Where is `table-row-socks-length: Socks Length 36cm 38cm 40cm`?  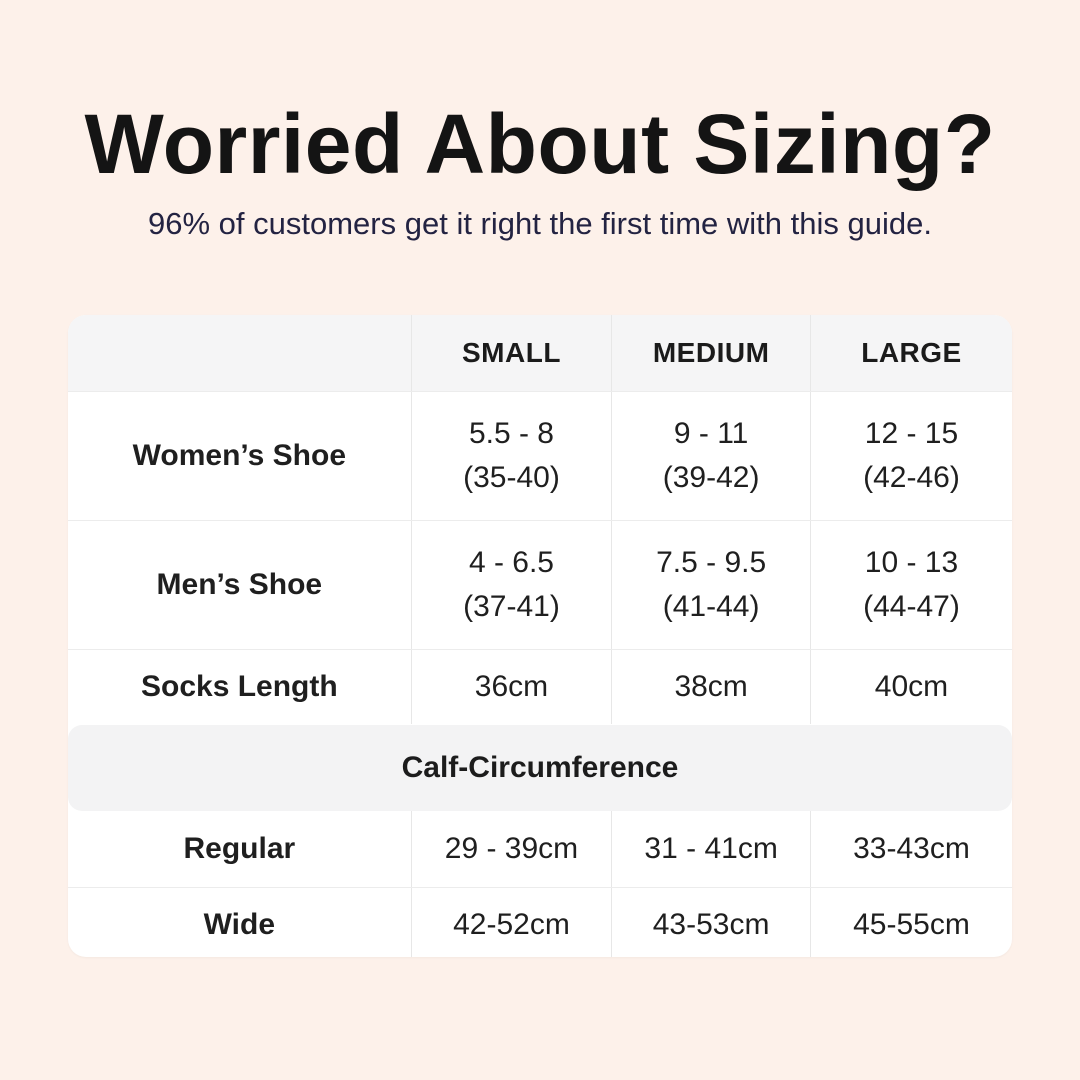 table-row-socks-length: Socks Length 36cm 38cm 40cm is located at coordinates (540, 686).